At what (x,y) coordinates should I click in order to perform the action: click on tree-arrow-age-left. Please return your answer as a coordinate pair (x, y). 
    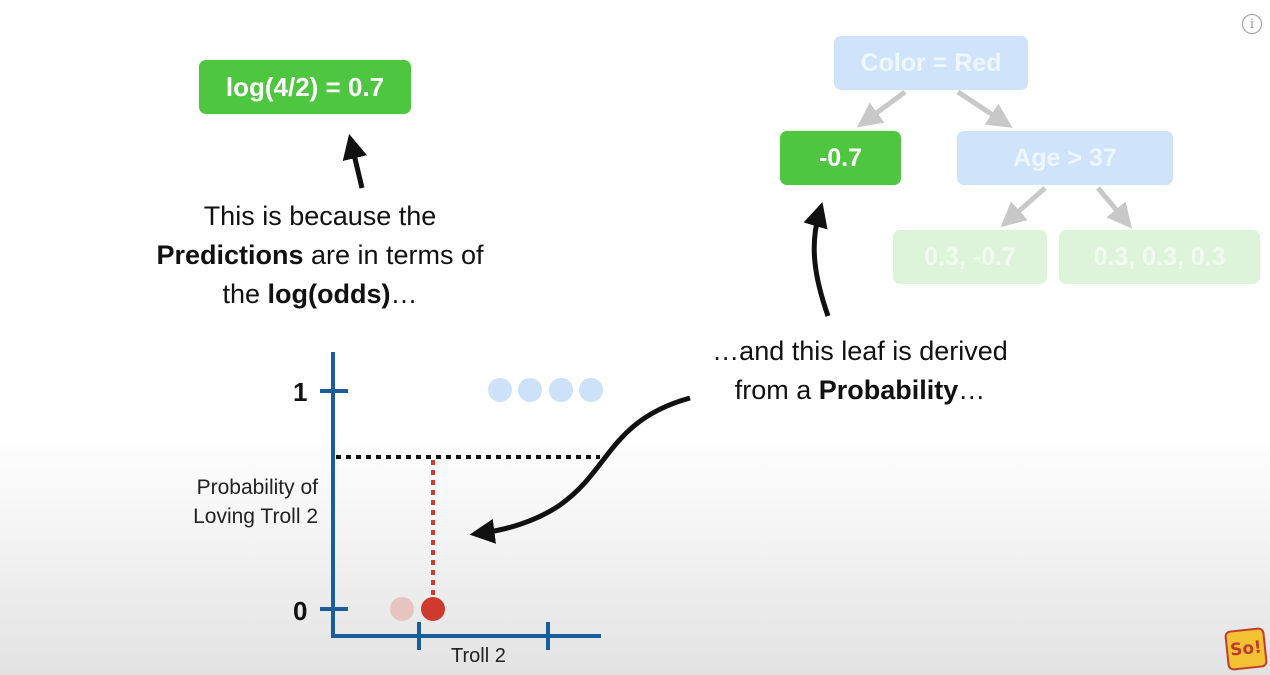
    Looking at the image, I should click on (1023, 207).